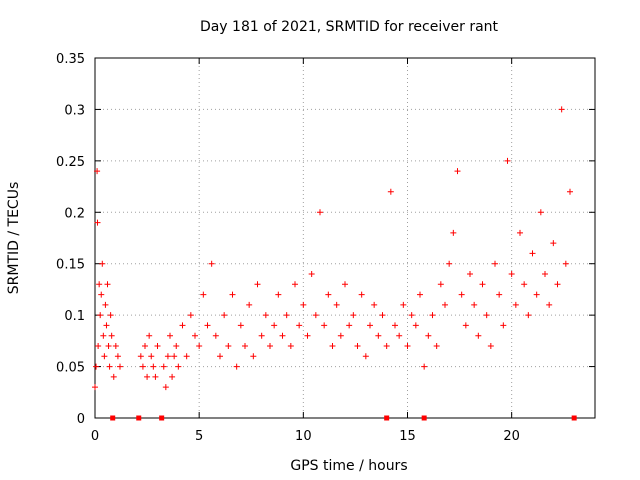 The image size is (640, 480). I want to click on y-tick-label: 0.2, so click(74, 213).